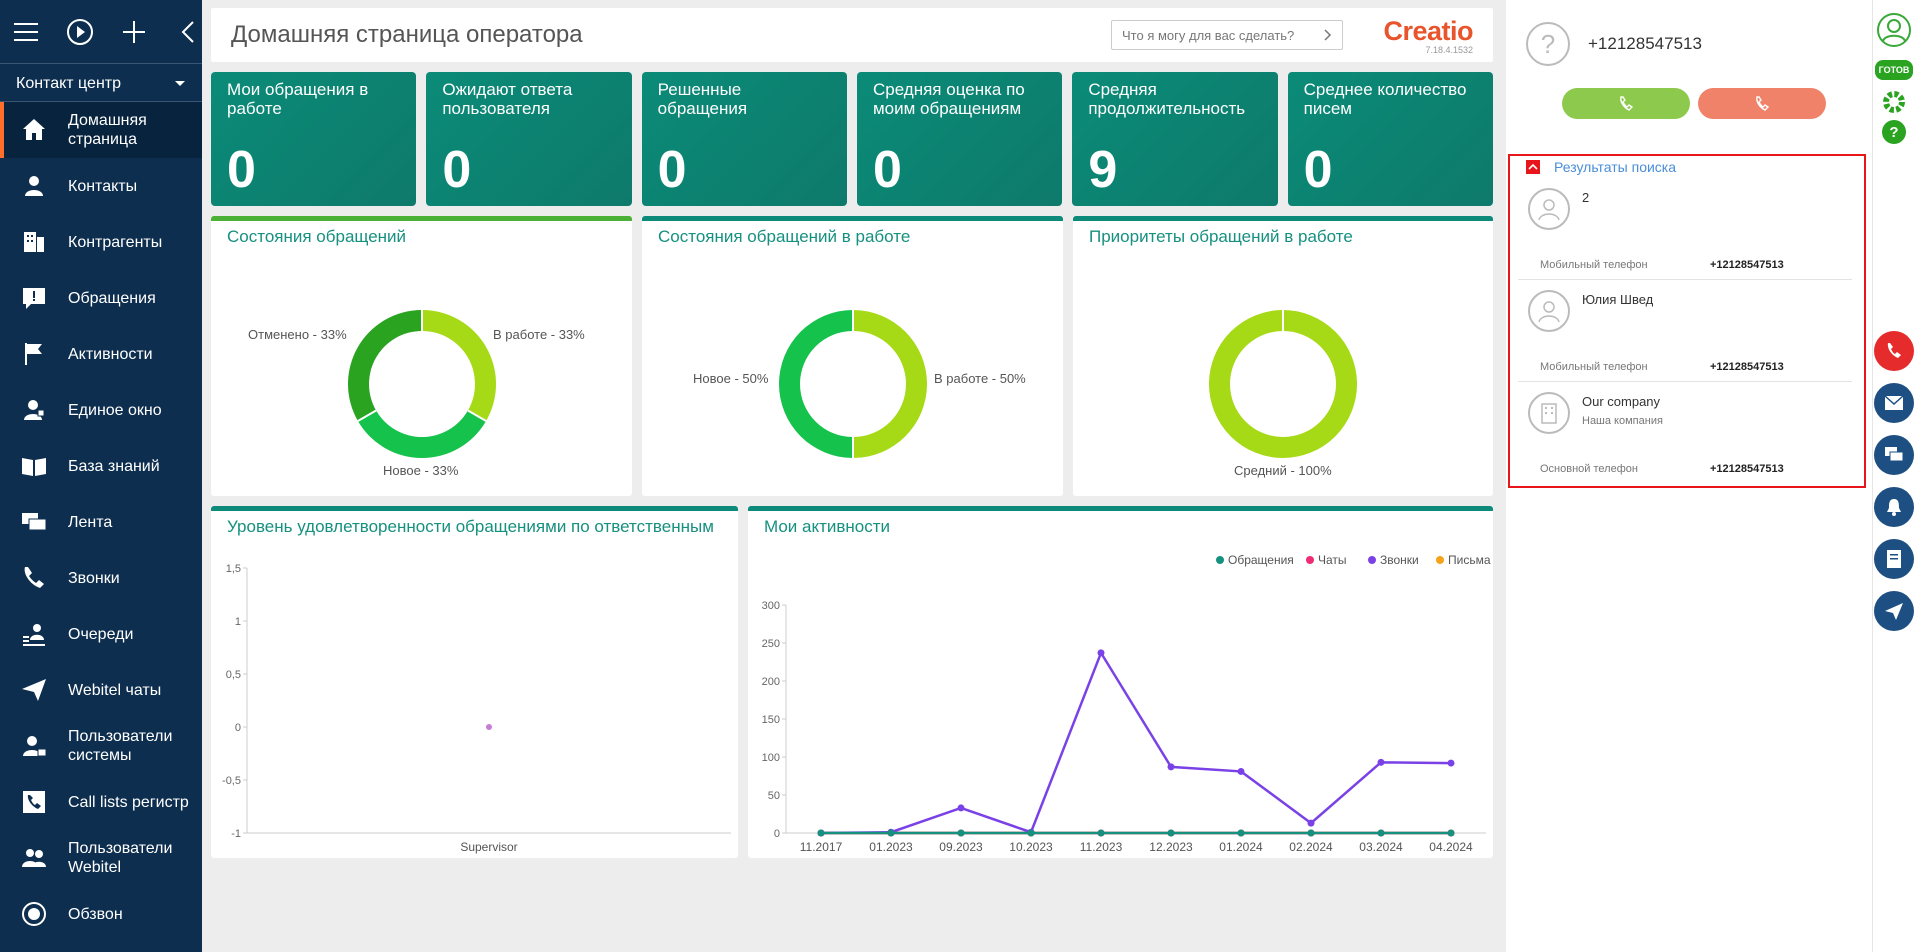  Describe the element at coordinates (1685, 331) in the screenshot. I see `search-result-item: Юлия Швед Мобильный телефон +12128547513` at that location.